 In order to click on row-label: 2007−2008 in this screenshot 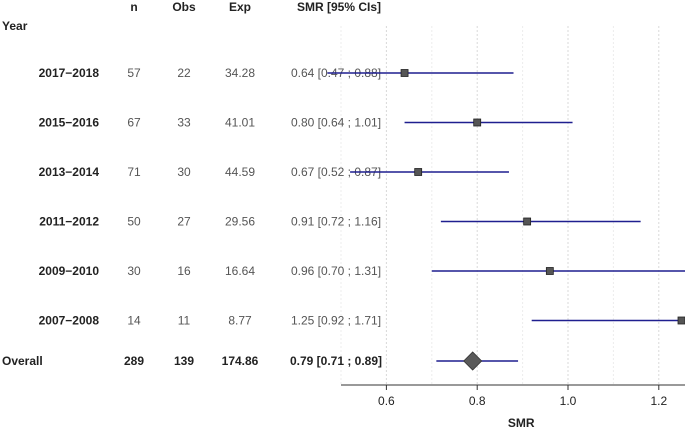, I will do `click(69, 321)`.